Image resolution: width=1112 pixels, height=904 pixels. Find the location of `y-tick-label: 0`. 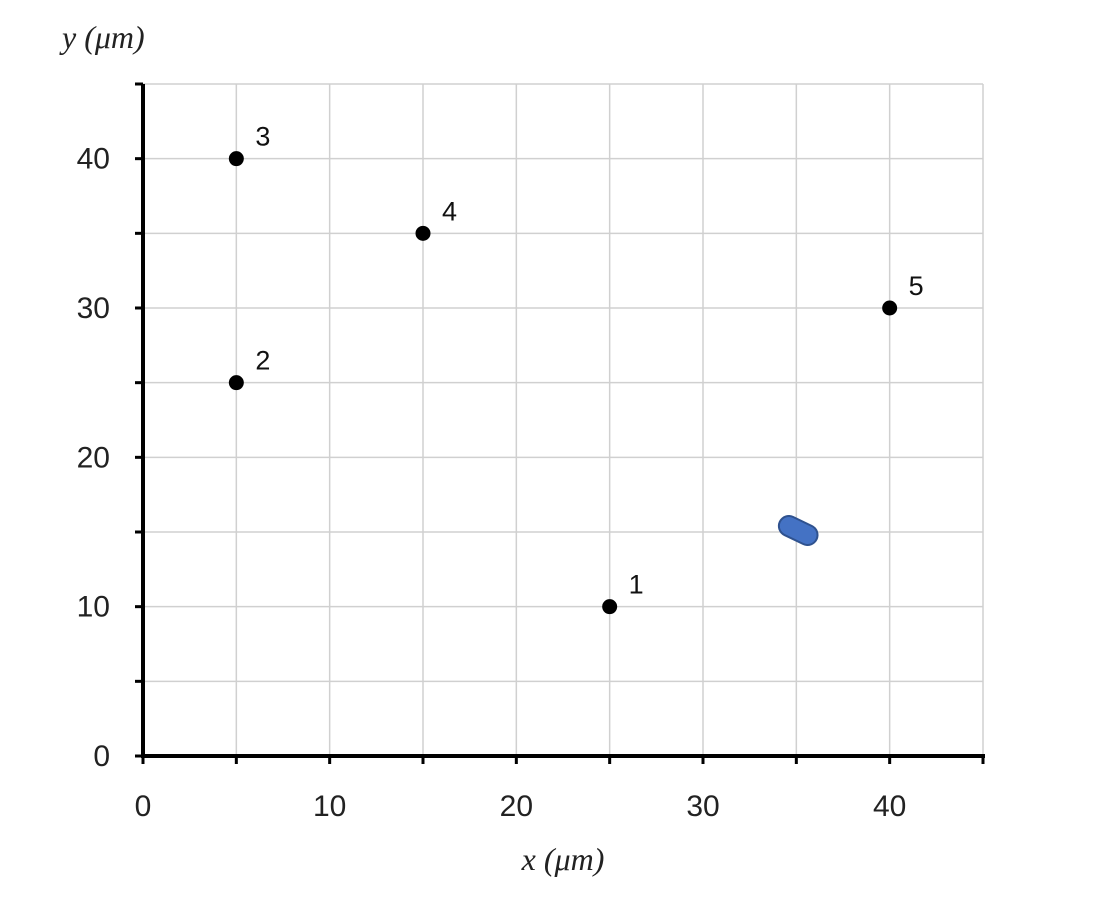

y-tick-label: 0 is located at coordinates (101, 756).